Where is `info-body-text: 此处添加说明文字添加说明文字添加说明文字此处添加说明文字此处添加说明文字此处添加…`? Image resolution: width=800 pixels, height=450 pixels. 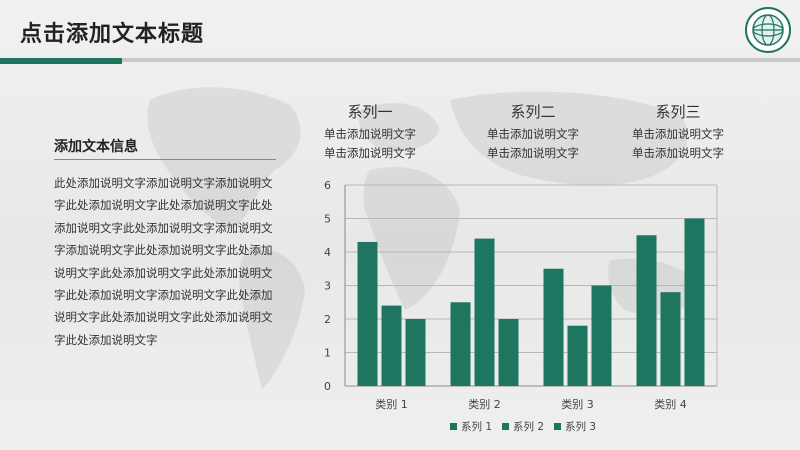
info-body-text: 此处添加说明文字添加说明文字添加说明文字此处添加说明文字此处添加说明文字此处添加… is located at coordinates (163, 261).